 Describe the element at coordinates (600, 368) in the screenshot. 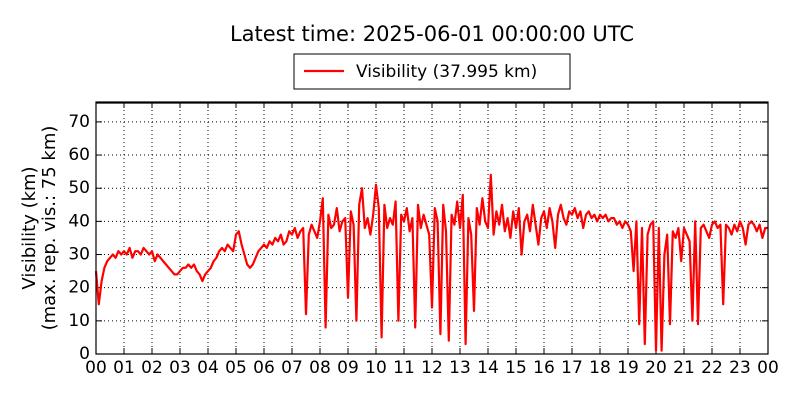

I see `x-tick-label: 18` at that location.